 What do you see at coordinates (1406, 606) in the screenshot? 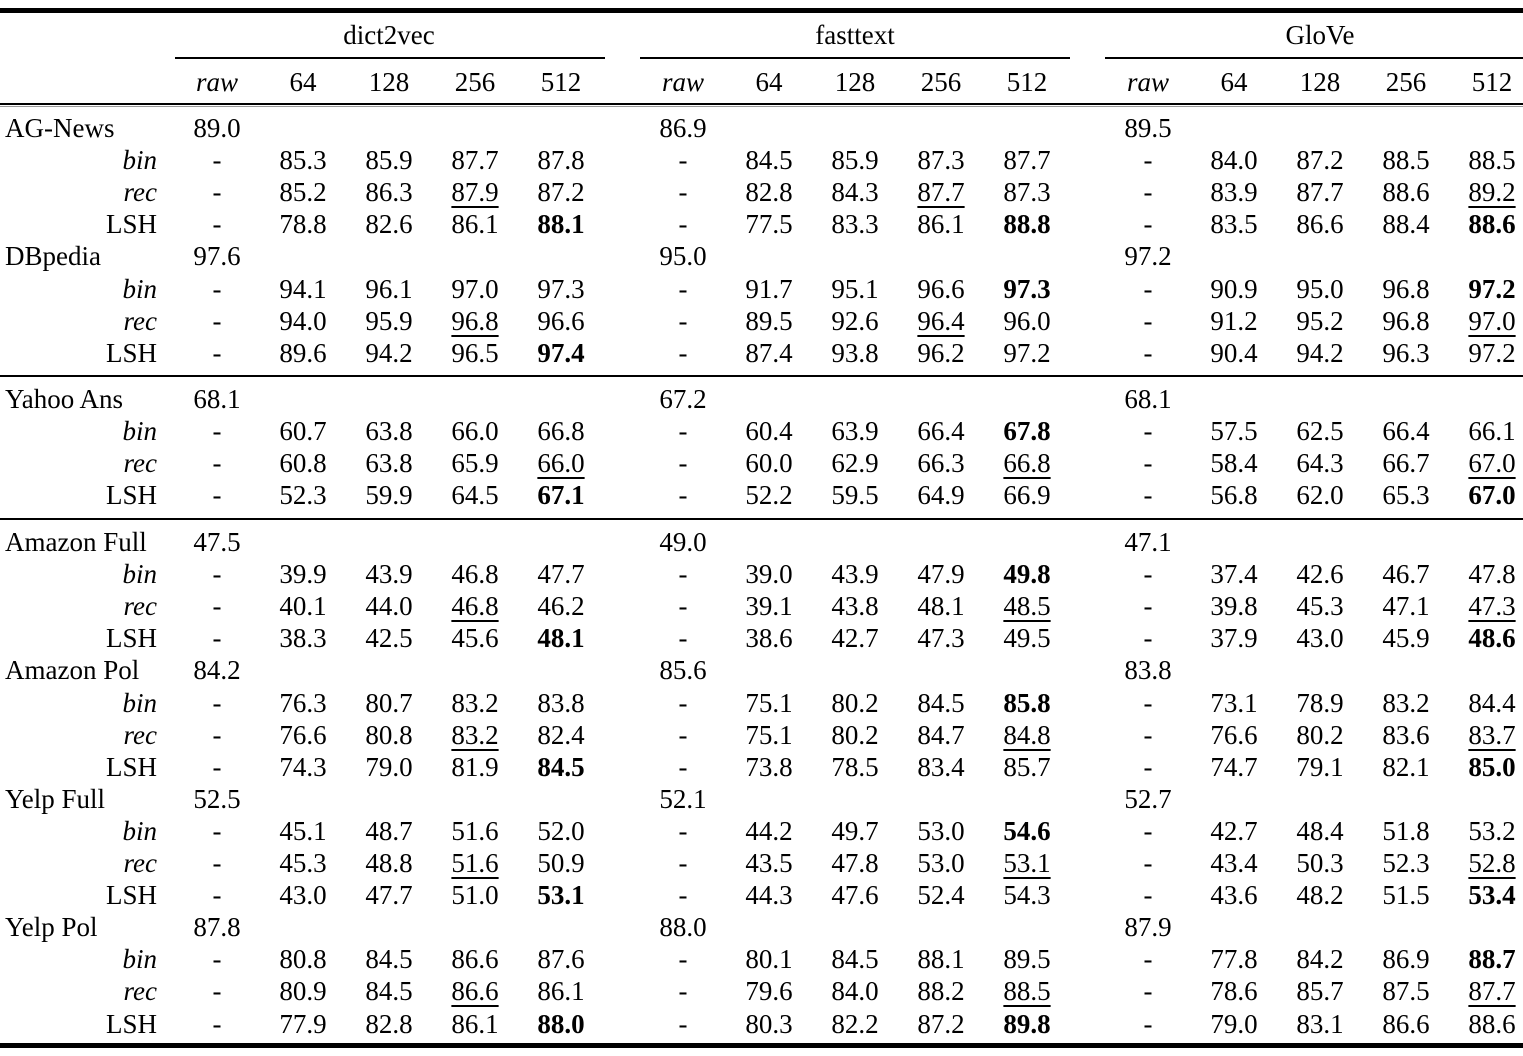
I see `table-cell: 47.1` at bounding box center [1406, 606].